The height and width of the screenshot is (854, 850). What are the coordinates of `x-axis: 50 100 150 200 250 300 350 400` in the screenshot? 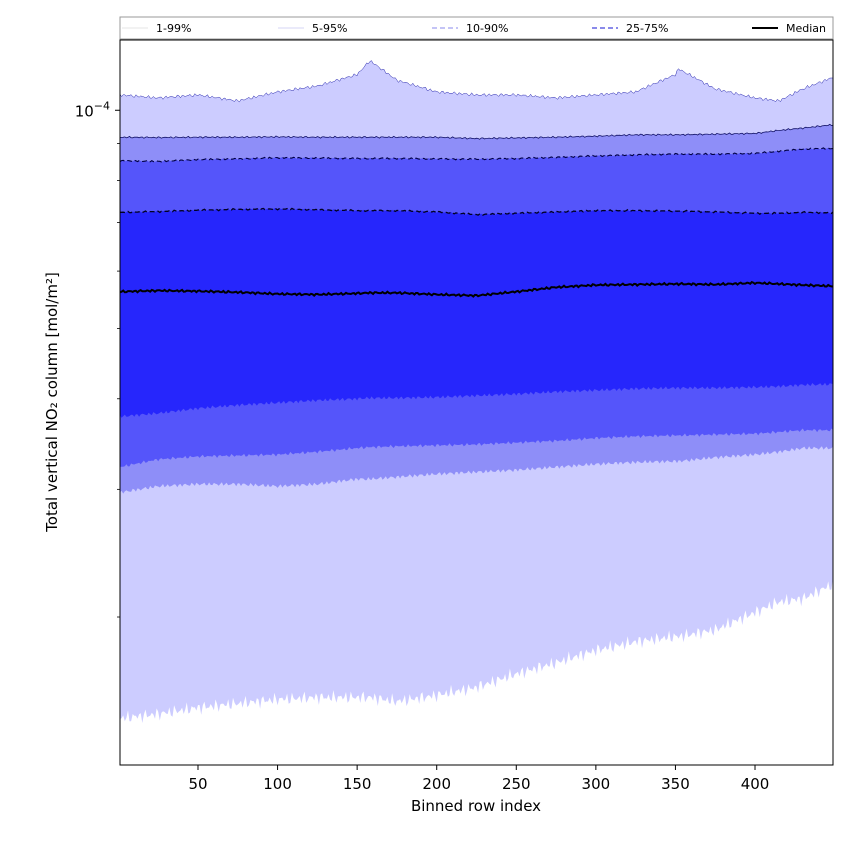 It's located at (478, 779).